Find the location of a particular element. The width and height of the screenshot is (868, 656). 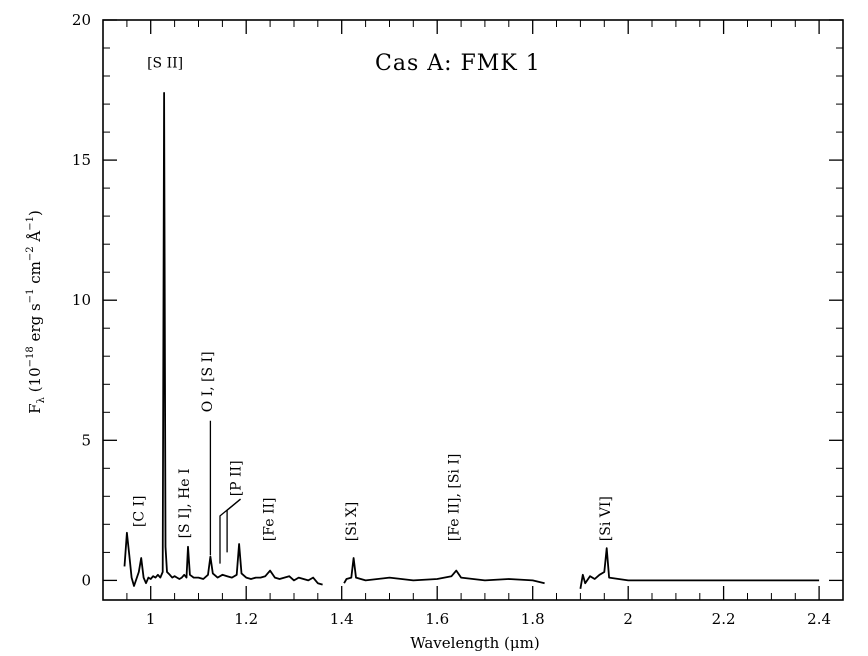

x-axis-label: Wavelength (μm) is located at coordinates (474, 643).